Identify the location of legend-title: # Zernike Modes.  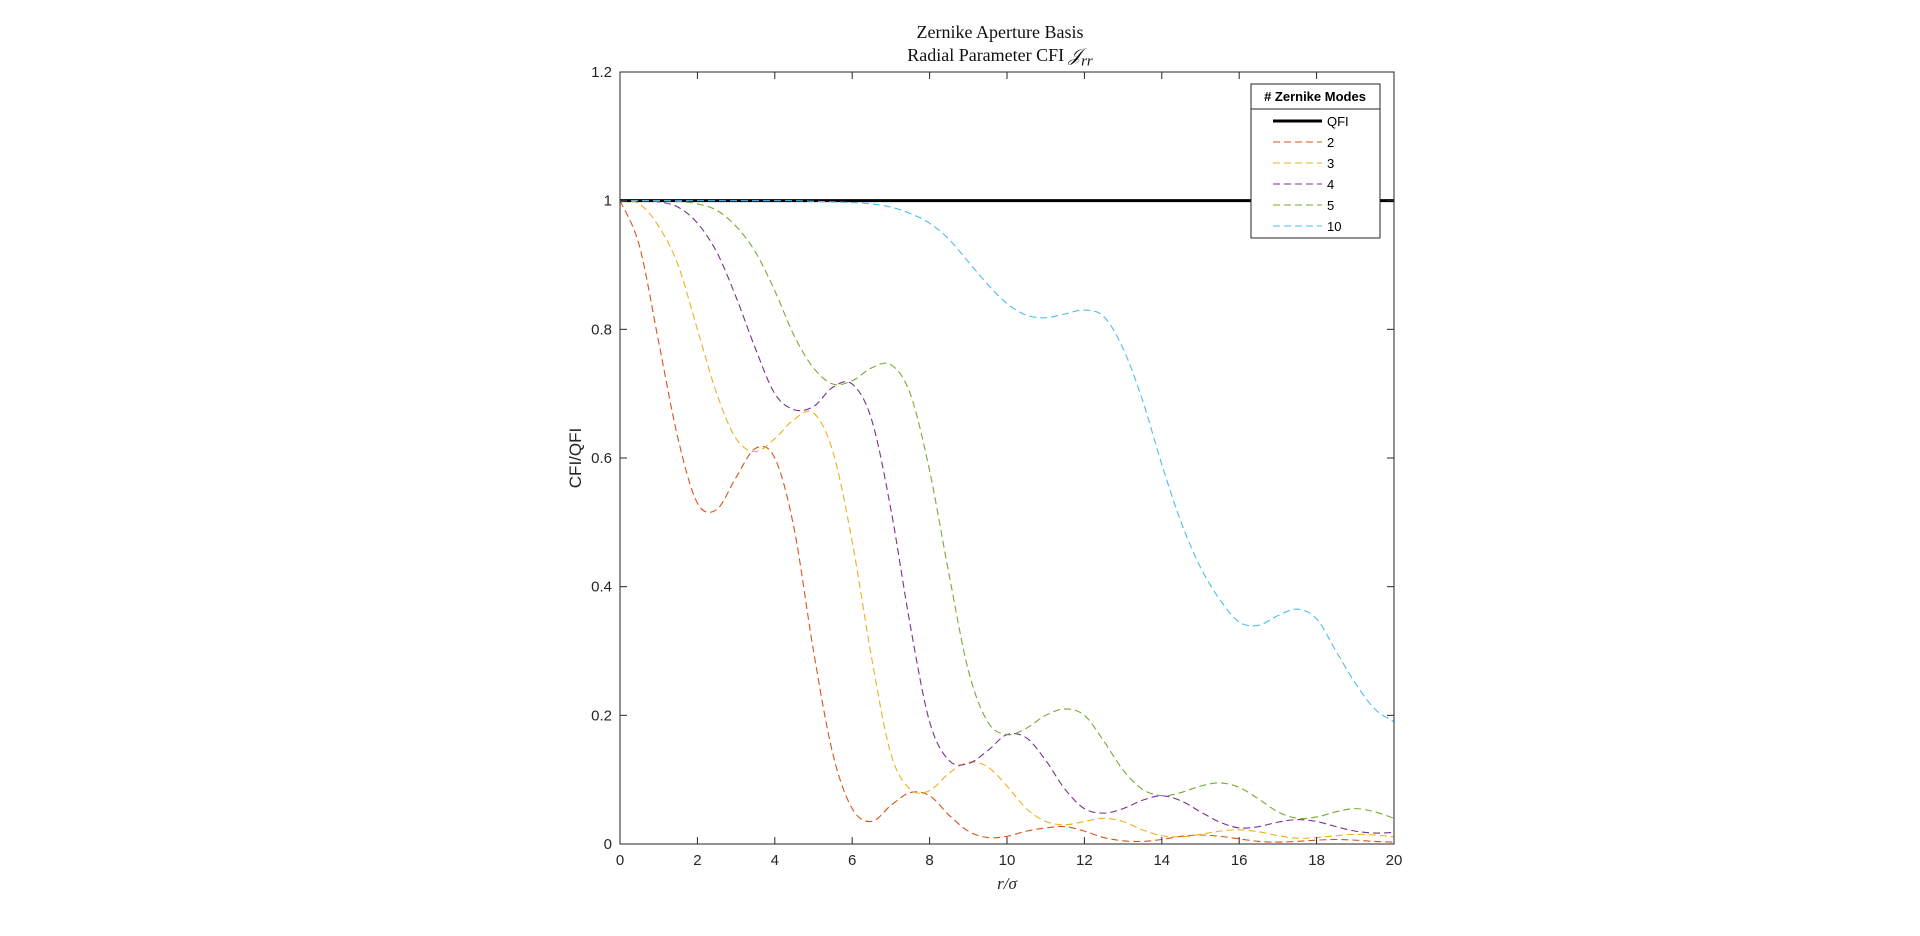
(1315, 96).